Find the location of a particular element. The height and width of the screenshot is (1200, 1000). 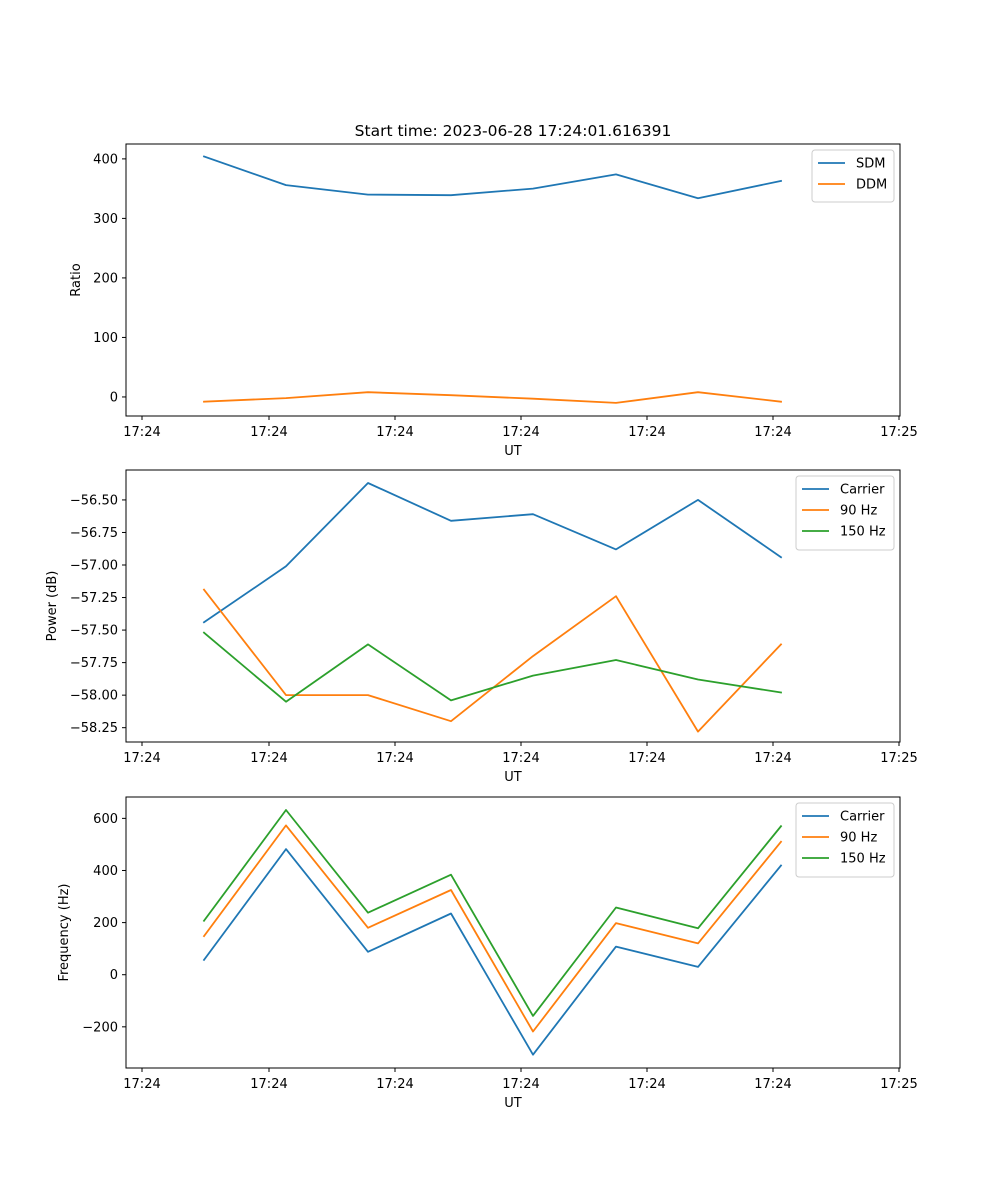

y-axis-label: Power (dB) is located at coordinates (52, 606).